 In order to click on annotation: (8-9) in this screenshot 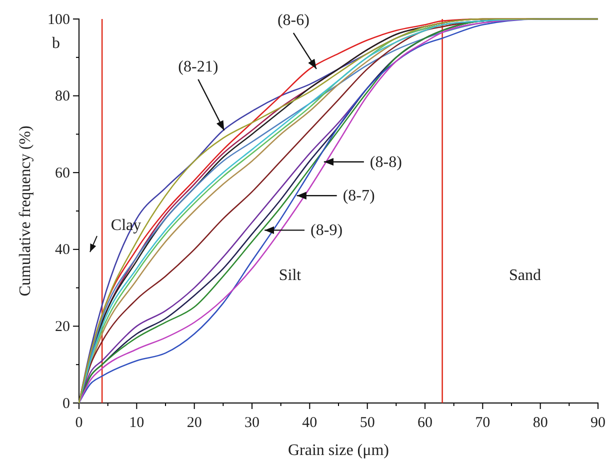, I will do `click(326, 231)`.